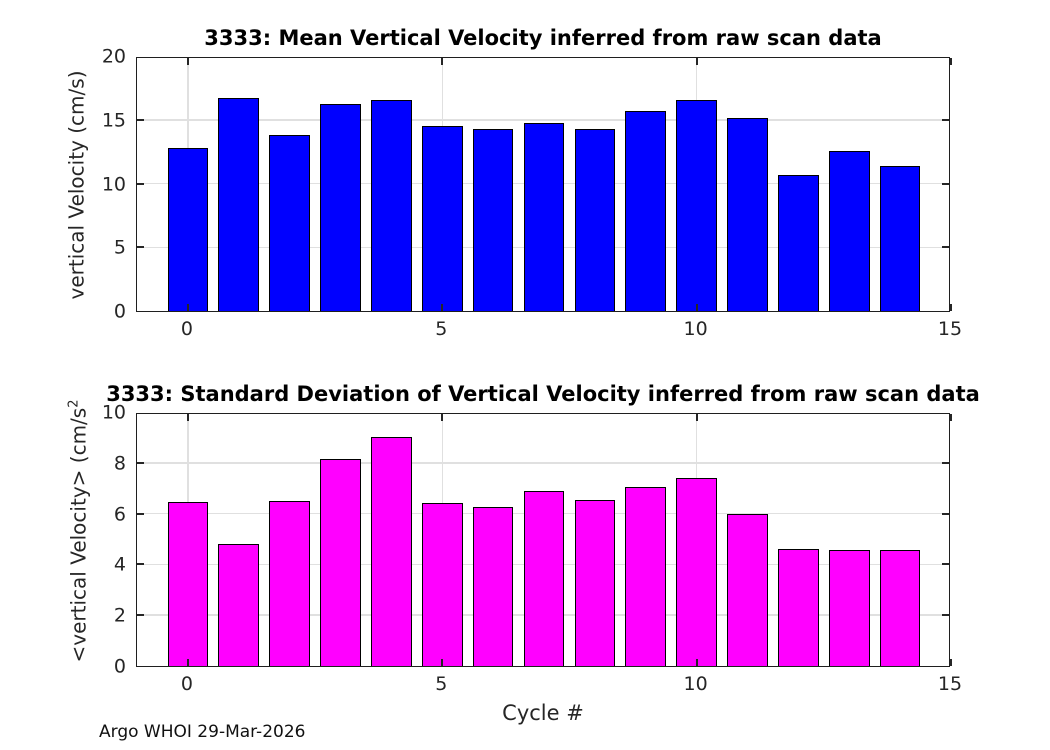  Describe the element at coordinates (119, 463) in the screenshot. I see `y-tick-label: 8` at that location.